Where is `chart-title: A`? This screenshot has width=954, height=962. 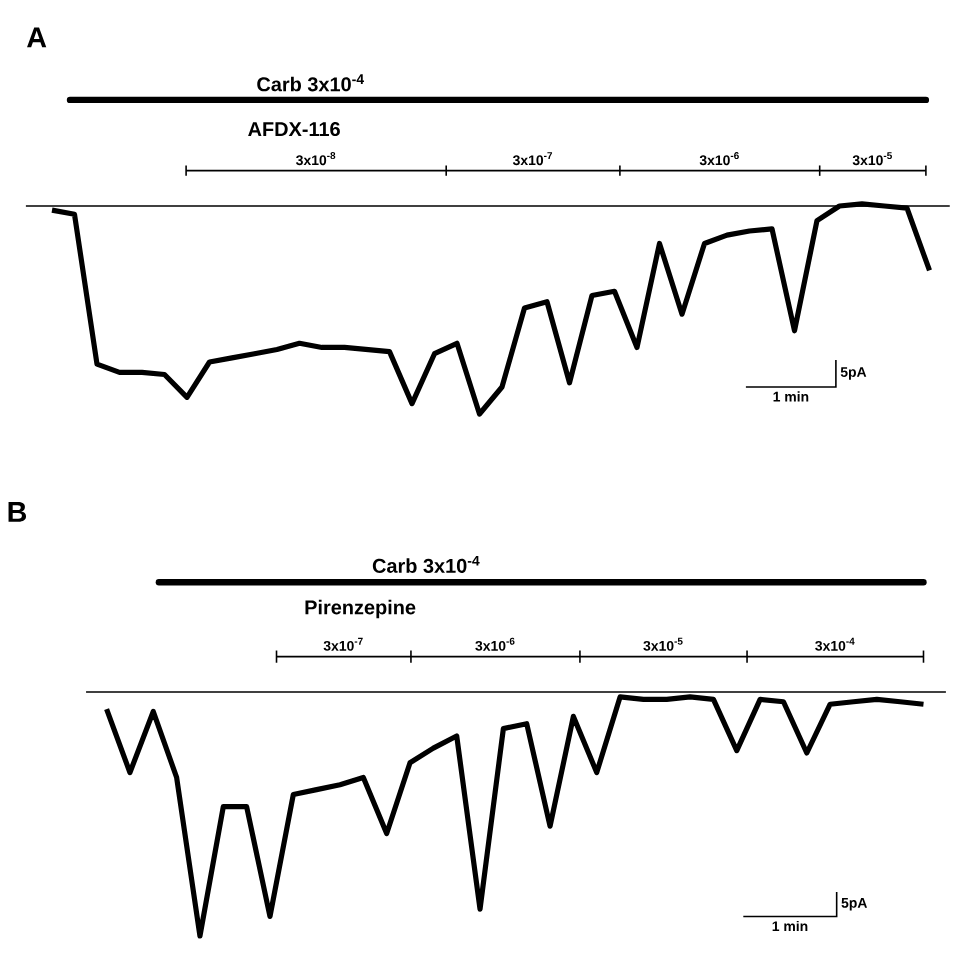 chart-title: A is located at coordinates (37, 37).